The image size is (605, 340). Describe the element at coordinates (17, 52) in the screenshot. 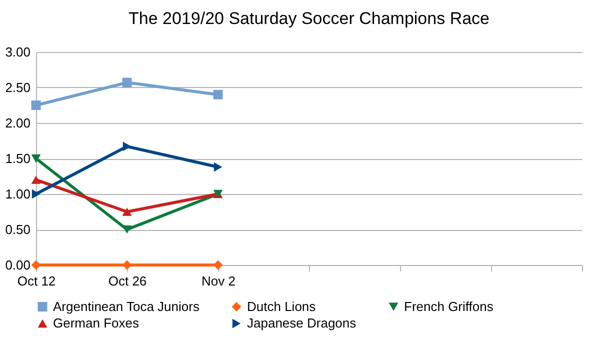

I see `y-tick-label: 3.00` at that location.